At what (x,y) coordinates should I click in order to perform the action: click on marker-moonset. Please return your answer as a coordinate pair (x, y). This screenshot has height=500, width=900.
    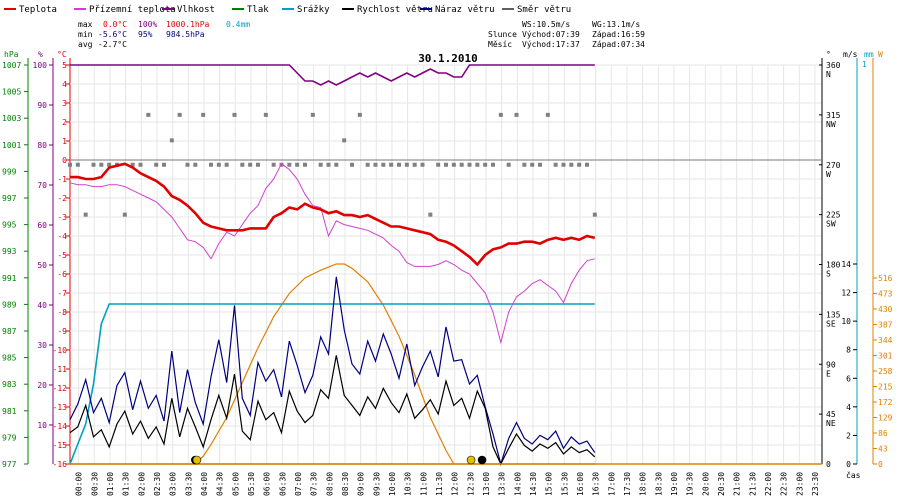
    Looking at the image, I should click on (197, 460).